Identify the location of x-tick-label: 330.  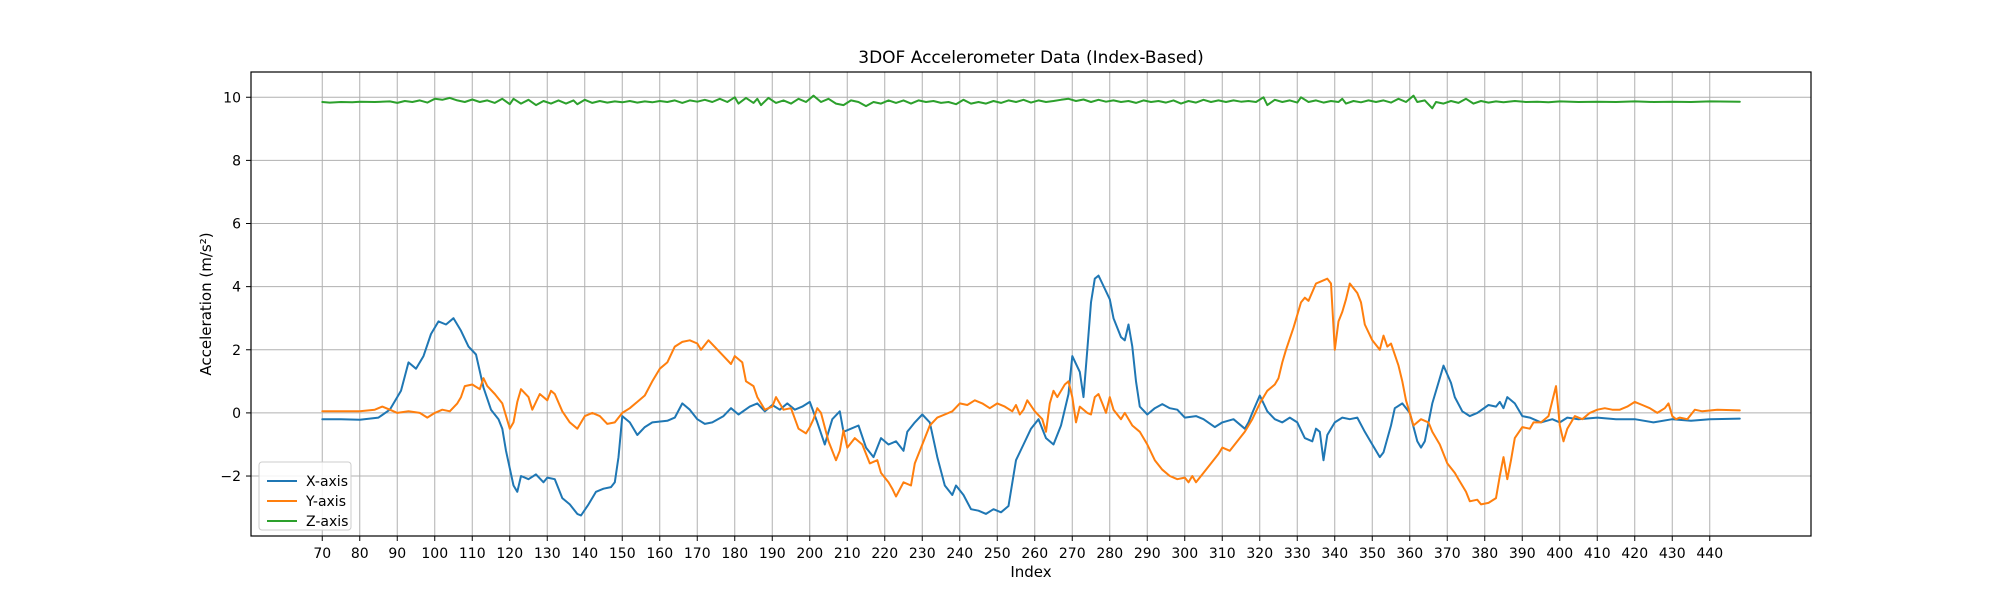
(1297, 554).